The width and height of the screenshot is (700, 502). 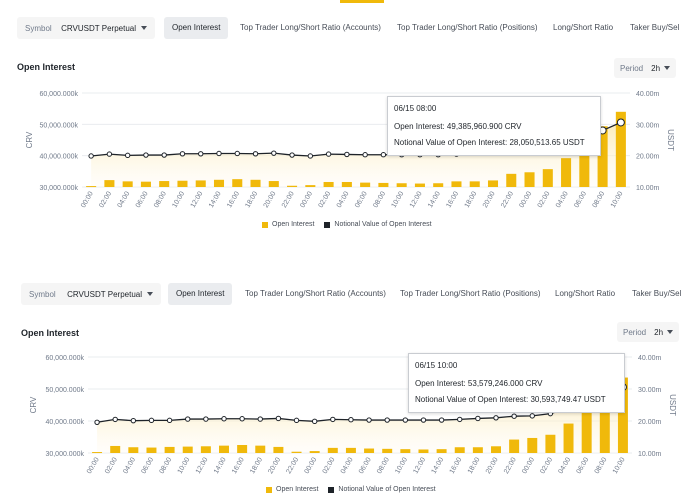 I want to click on symbol-label: Symbol, so click(x=42, y=294).